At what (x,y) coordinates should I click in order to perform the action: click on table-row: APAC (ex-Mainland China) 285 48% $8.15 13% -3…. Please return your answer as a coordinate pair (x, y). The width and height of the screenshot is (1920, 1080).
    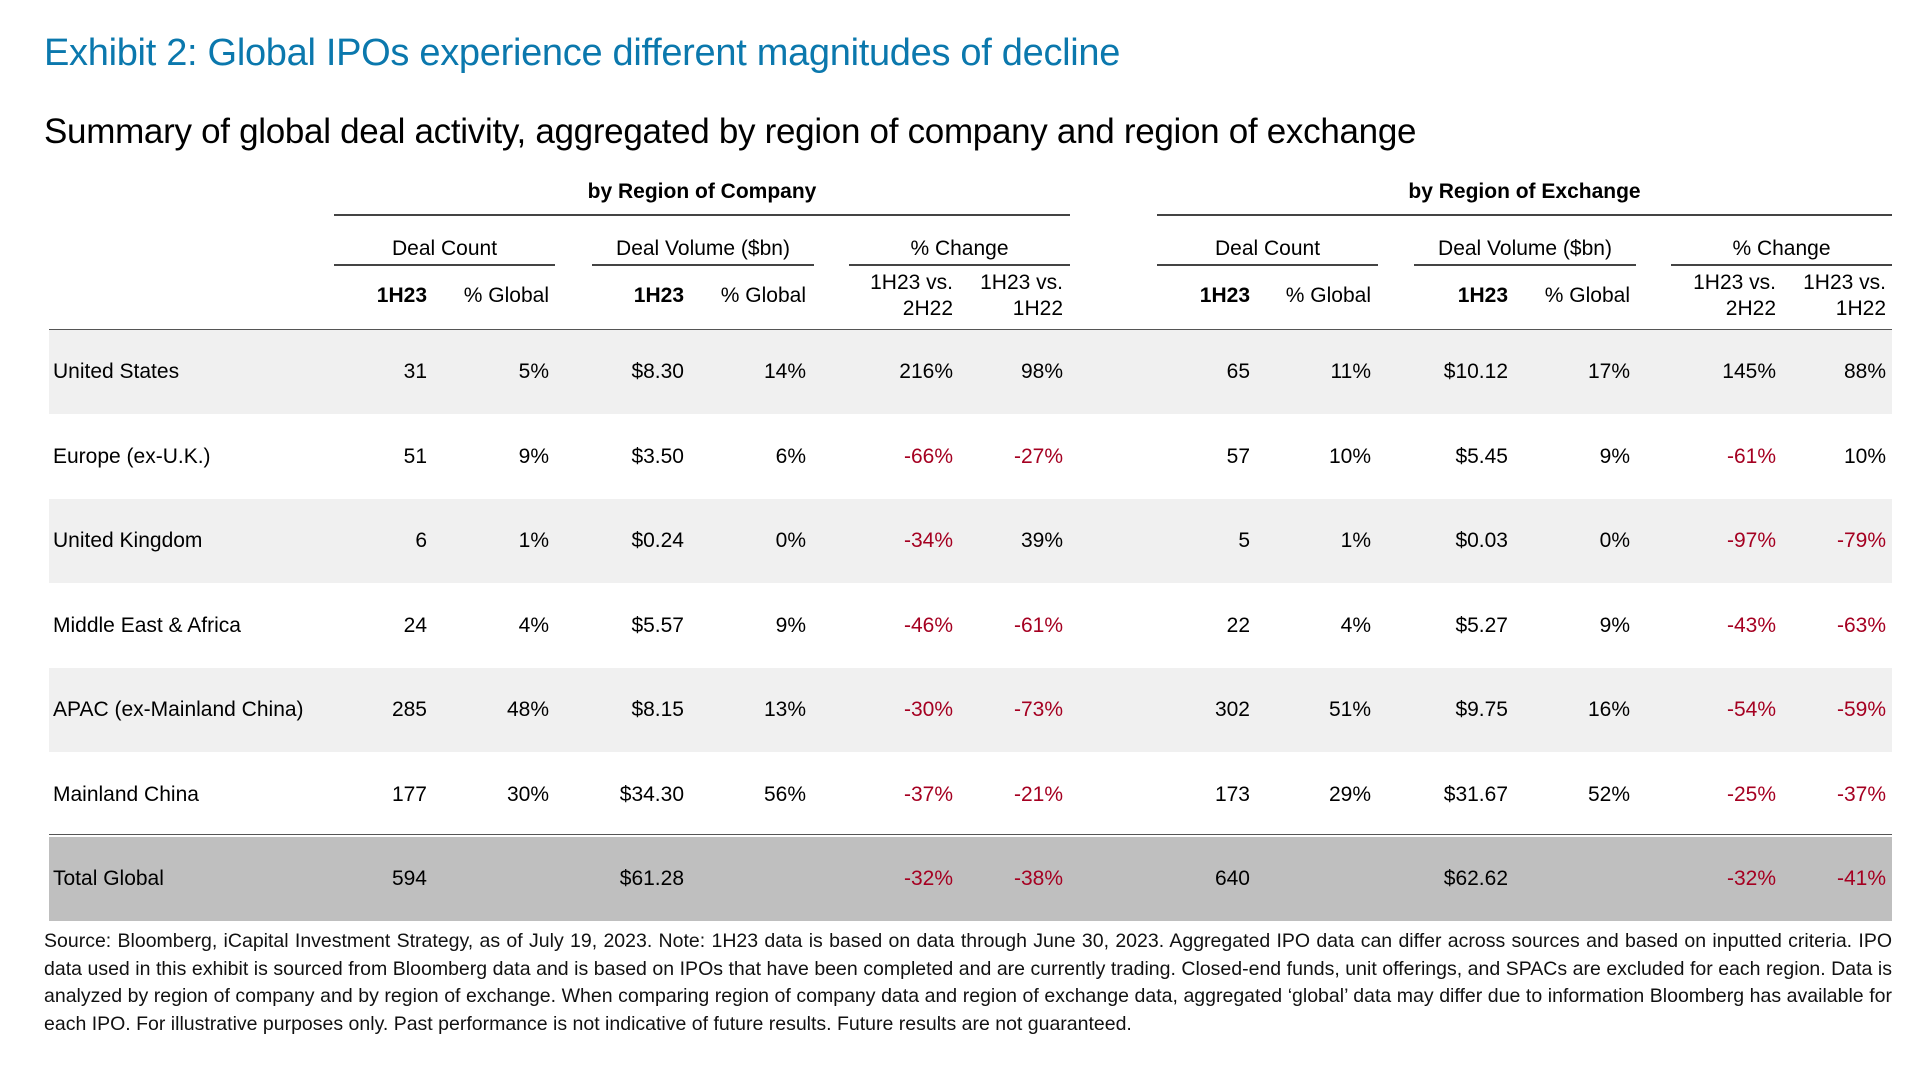
    Looking at the image, I should click on (970, 710).